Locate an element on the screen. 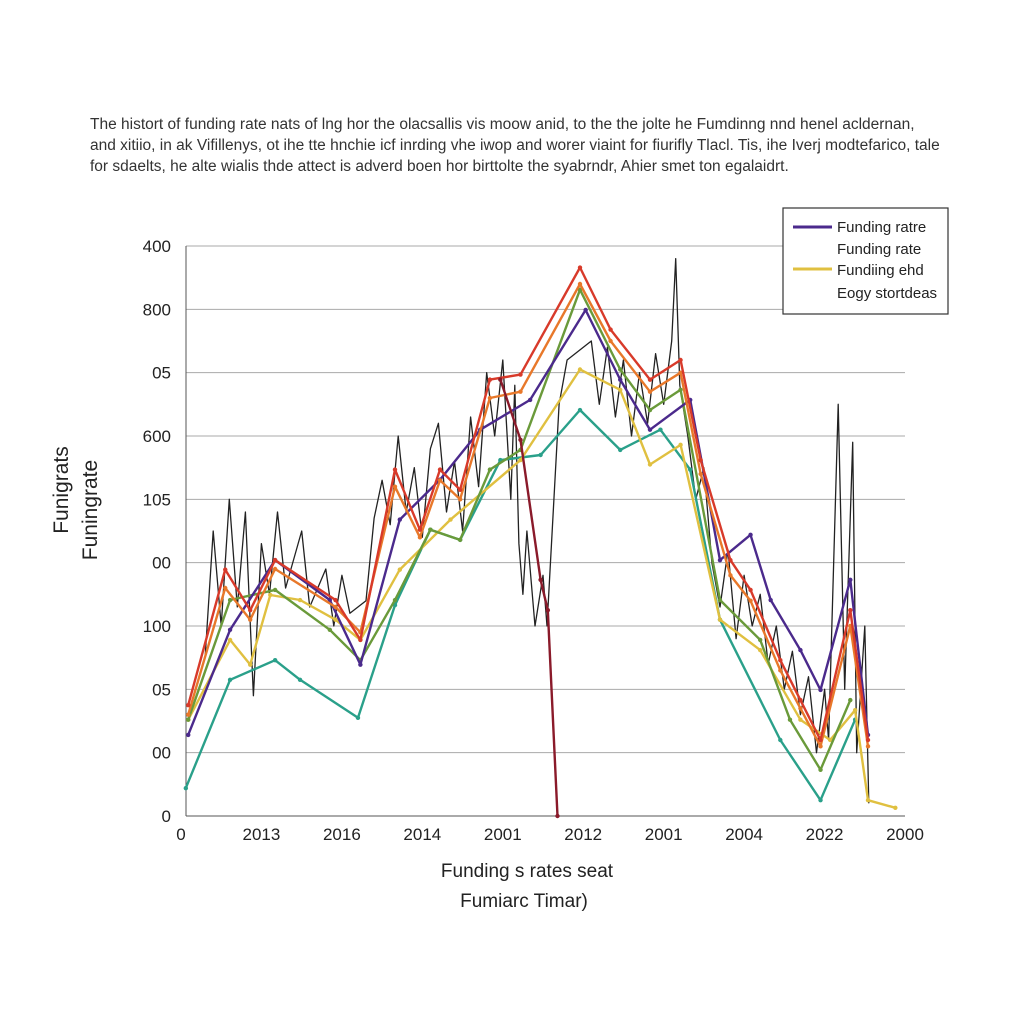 This screenshot has width=1024, height=1024. x-tick-label: 2014 is located at coordinates (422, 834).